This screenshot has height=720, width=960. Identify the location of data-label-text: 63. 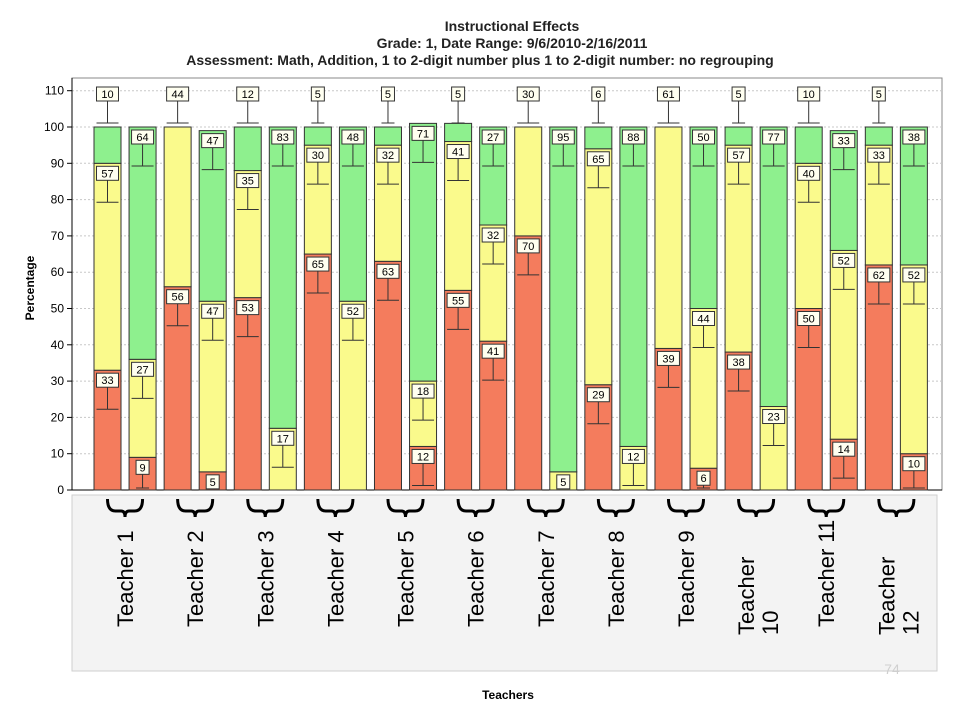
(388, 272).